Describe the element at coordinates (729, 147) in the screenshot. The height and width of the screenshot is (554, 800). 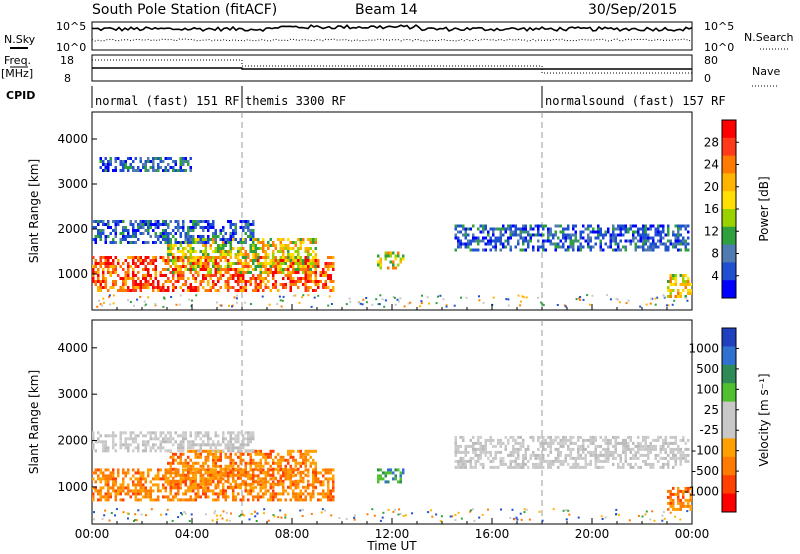
I see `colorbar-segment` at that location.